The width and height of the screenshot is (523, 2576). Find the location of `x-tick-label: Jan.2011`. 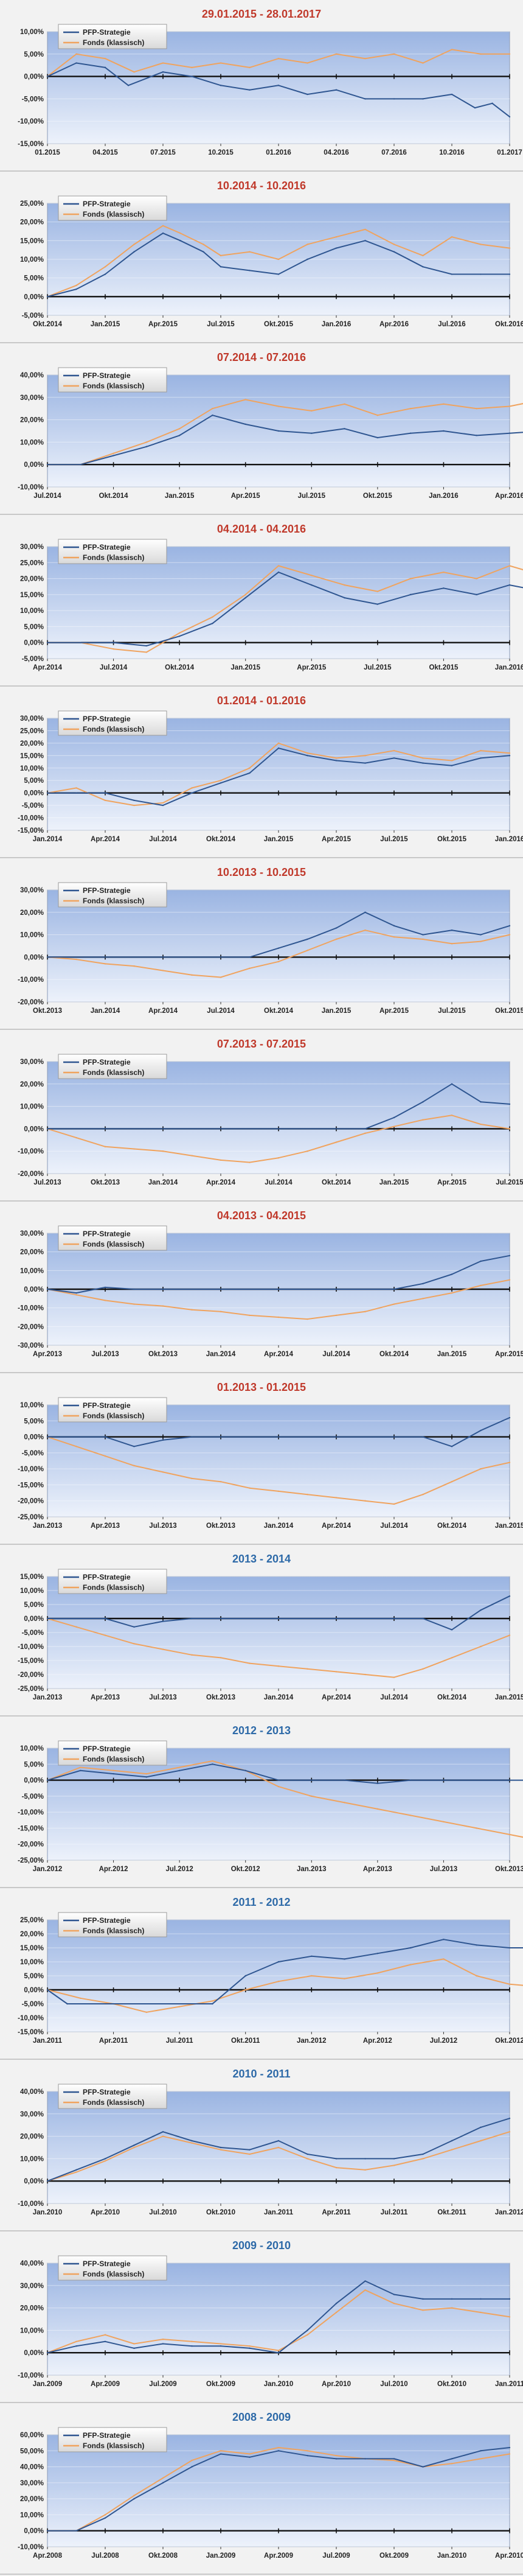

x-tick-label: Jan.2011 is located at coordinates (279, 2212).